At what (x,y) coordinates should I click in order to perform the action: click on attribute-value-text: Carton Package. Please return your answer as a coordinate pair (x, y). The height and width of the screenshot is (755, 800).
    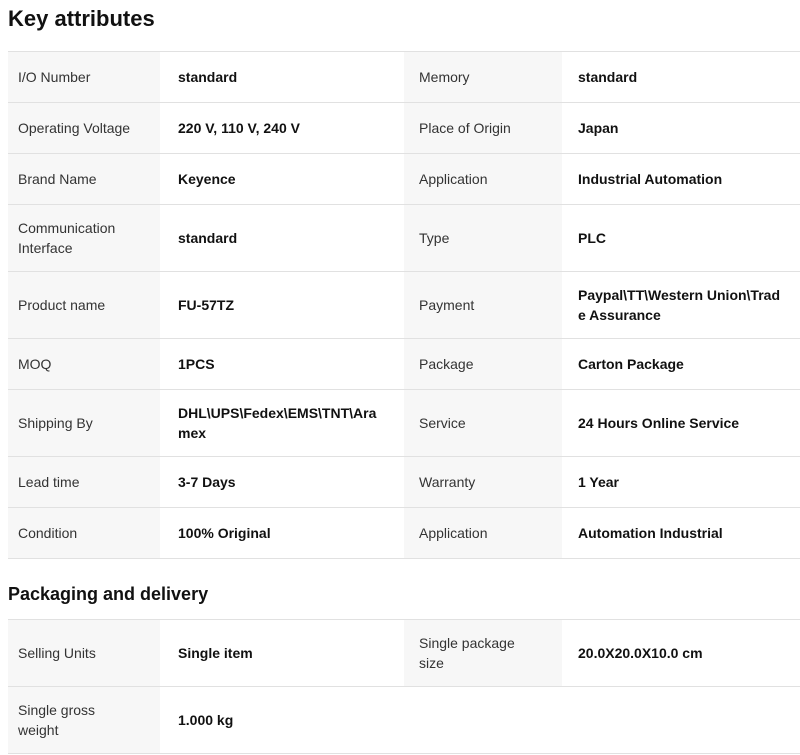
    Looking at the image, I should click on (631, 364).